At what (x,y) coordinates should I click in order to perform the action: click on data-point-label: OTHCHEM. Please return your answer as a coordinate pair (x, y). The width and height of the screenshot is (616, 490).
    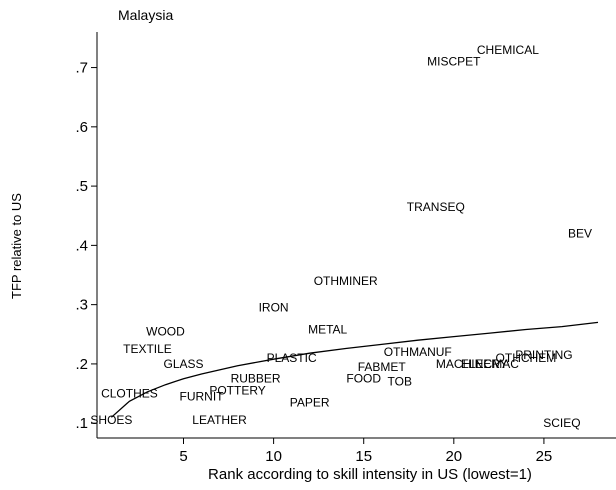
    Looking at the image, I should click on (526, 358).